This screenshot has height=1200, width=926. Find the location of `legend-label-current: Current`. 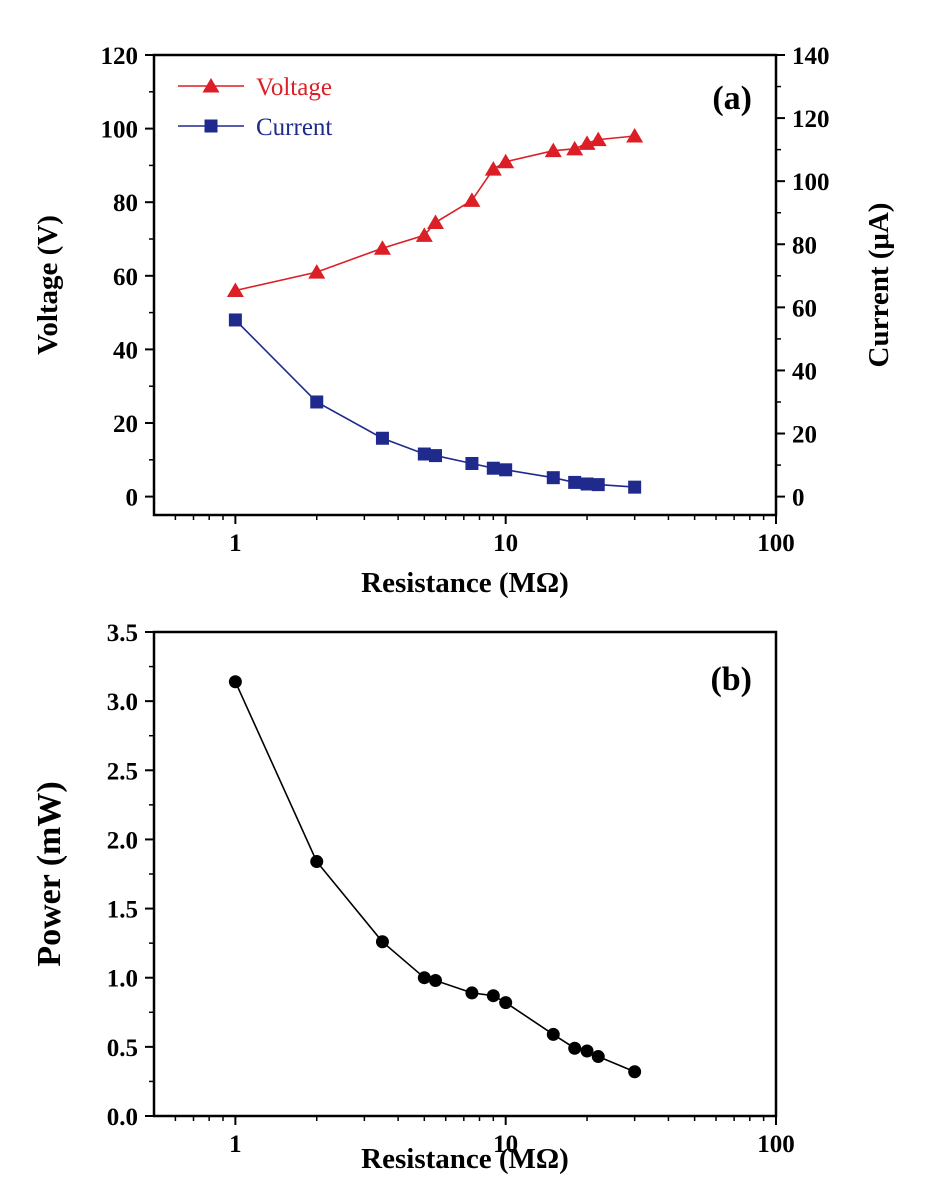

legend-label-current: Current is located at coordinates (294, 127).